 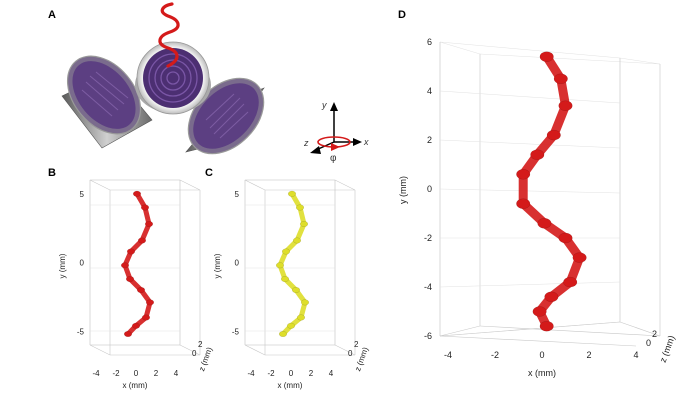 What do you see at coordinates (209, 173) in the screenshot?
I see `panel-letter-c: C` at bounding box center [209, 173].